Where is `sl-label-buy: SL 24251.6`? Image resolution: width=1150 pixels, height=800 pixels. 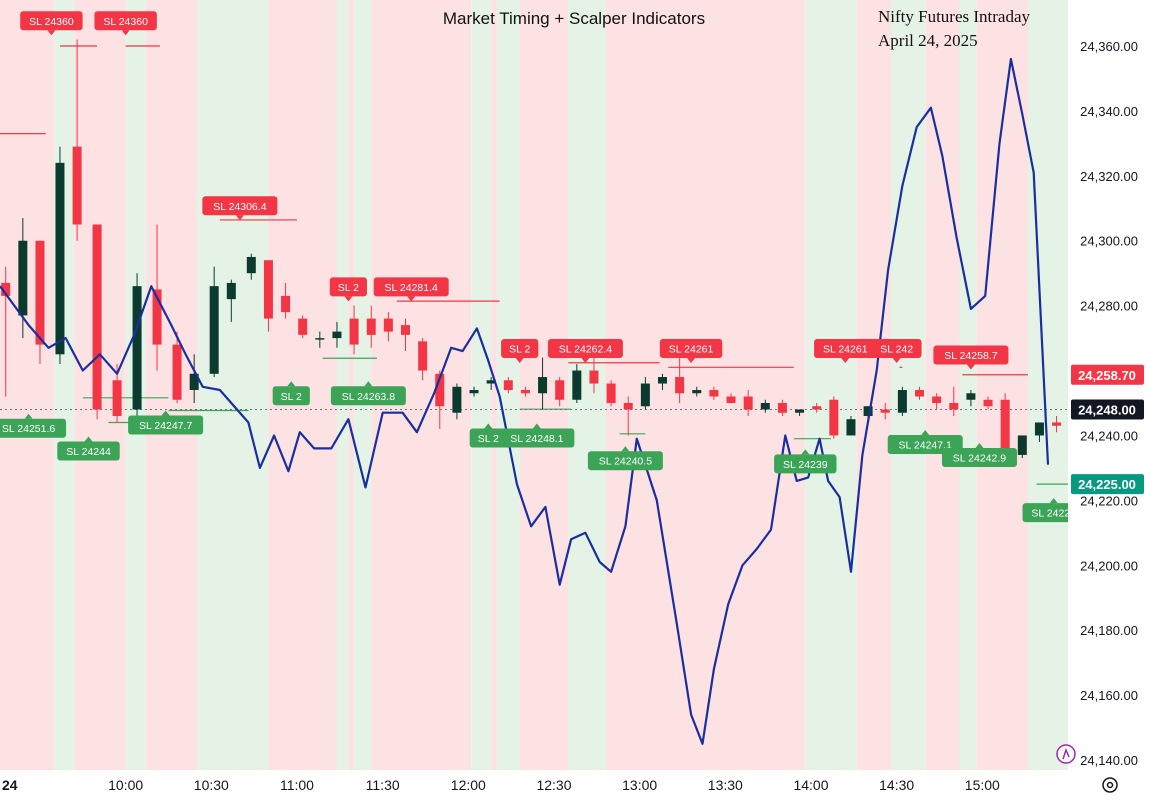
sl-label-buy: SL 24251.6 is located at coordinates (33, 425).